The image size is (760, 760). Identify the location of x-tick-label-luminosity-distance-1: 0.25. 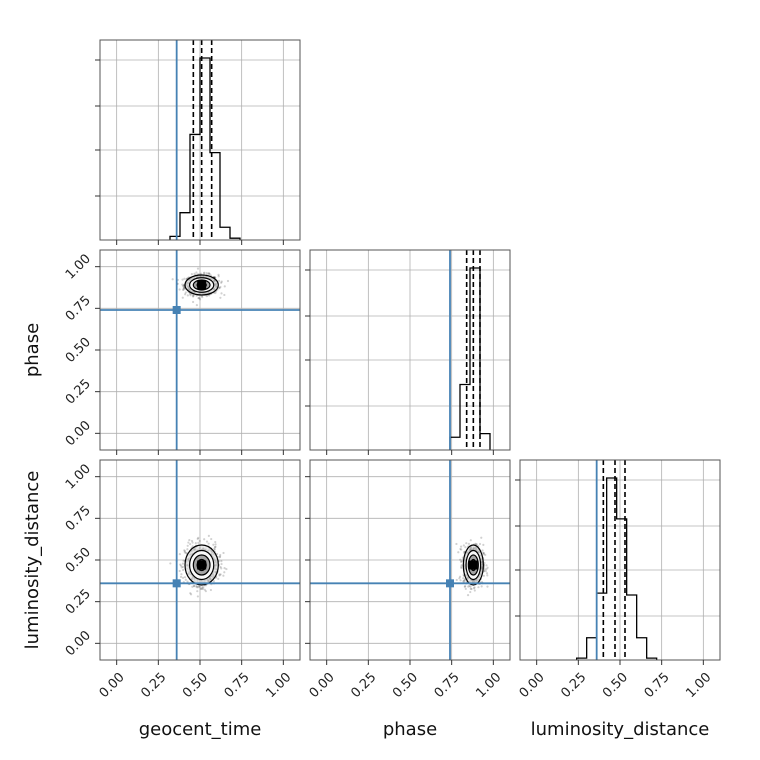
(573, 685).